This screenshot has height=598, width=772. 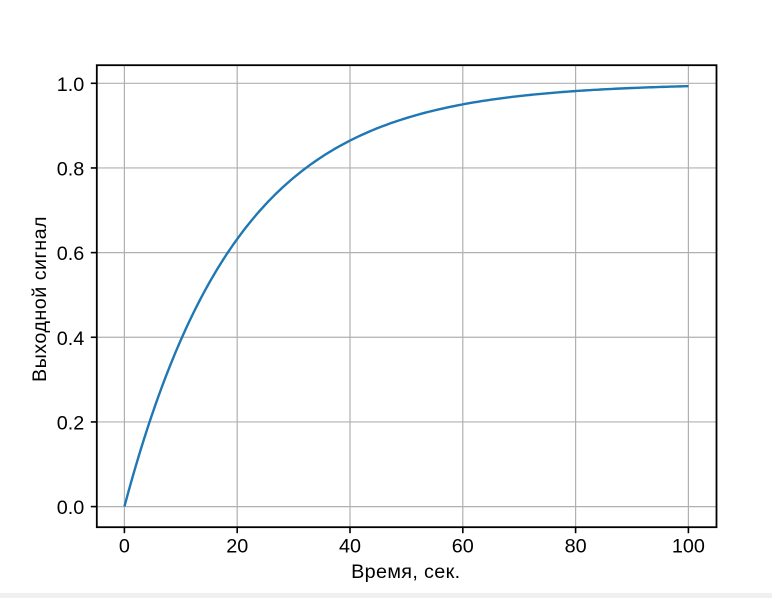 I want to click on svg-text: 40, so click(x=350, y=547).